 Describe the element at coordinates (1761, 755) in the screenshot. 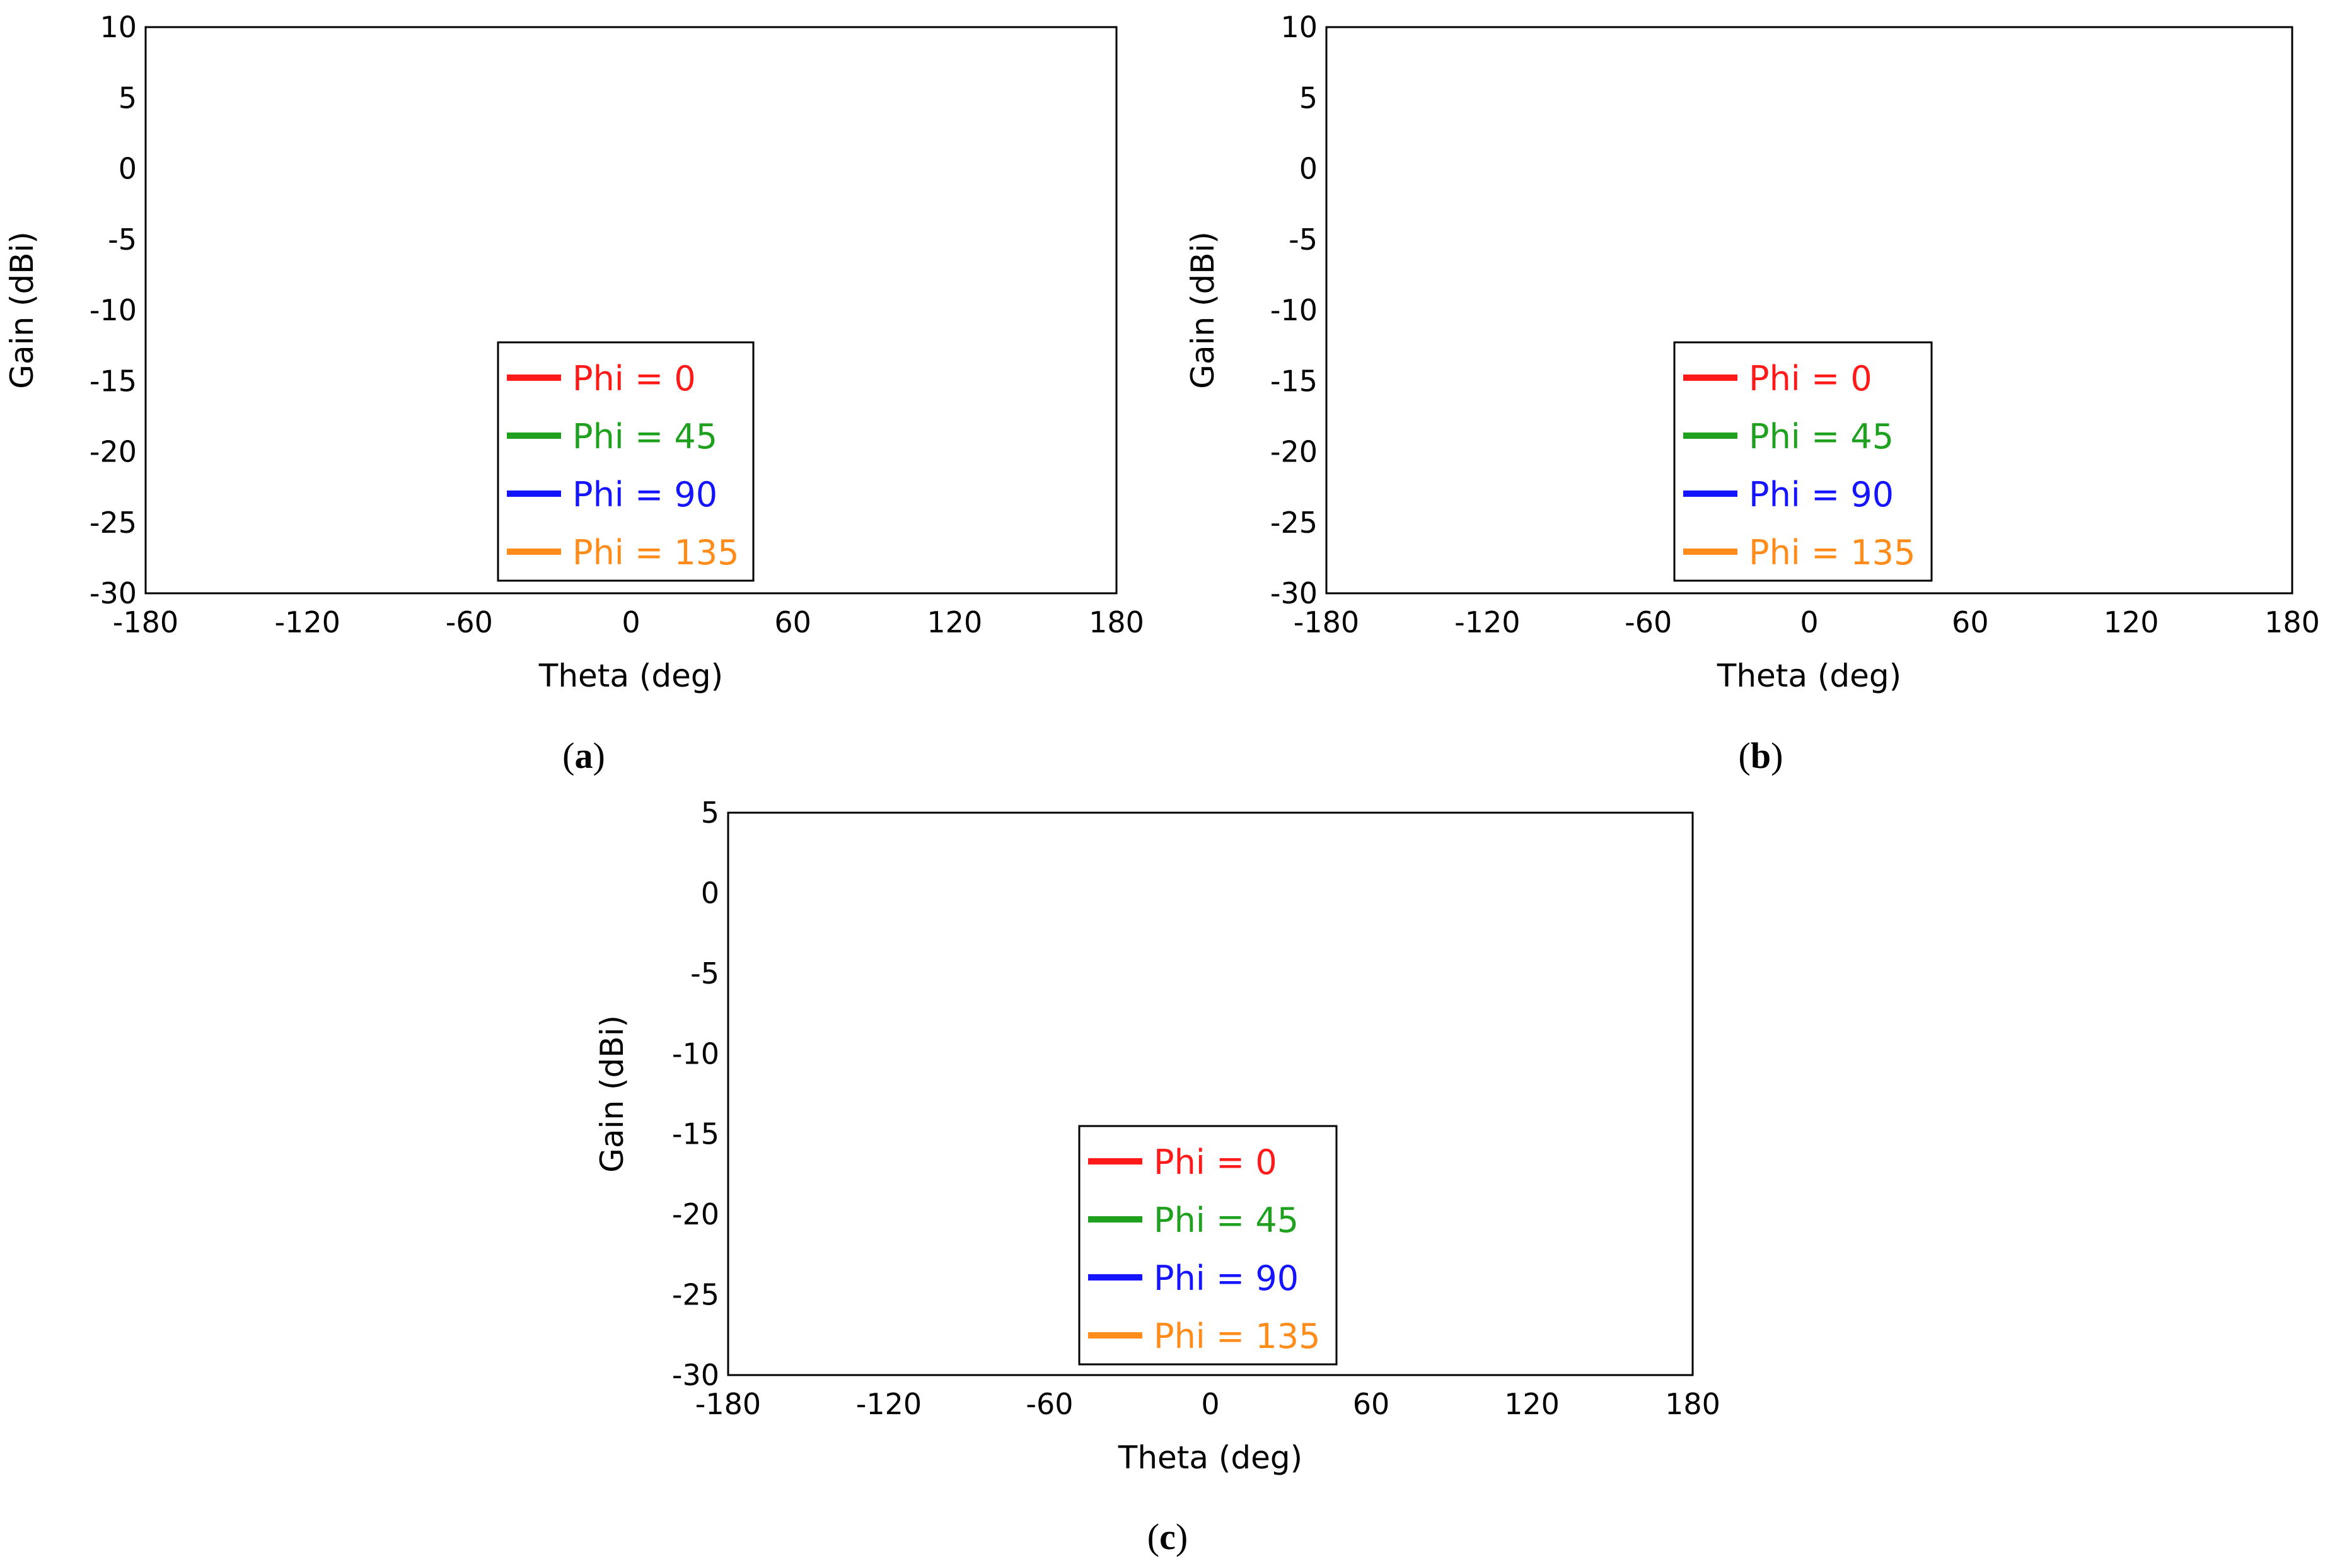

I see `panel-caption: (b)` at that location.